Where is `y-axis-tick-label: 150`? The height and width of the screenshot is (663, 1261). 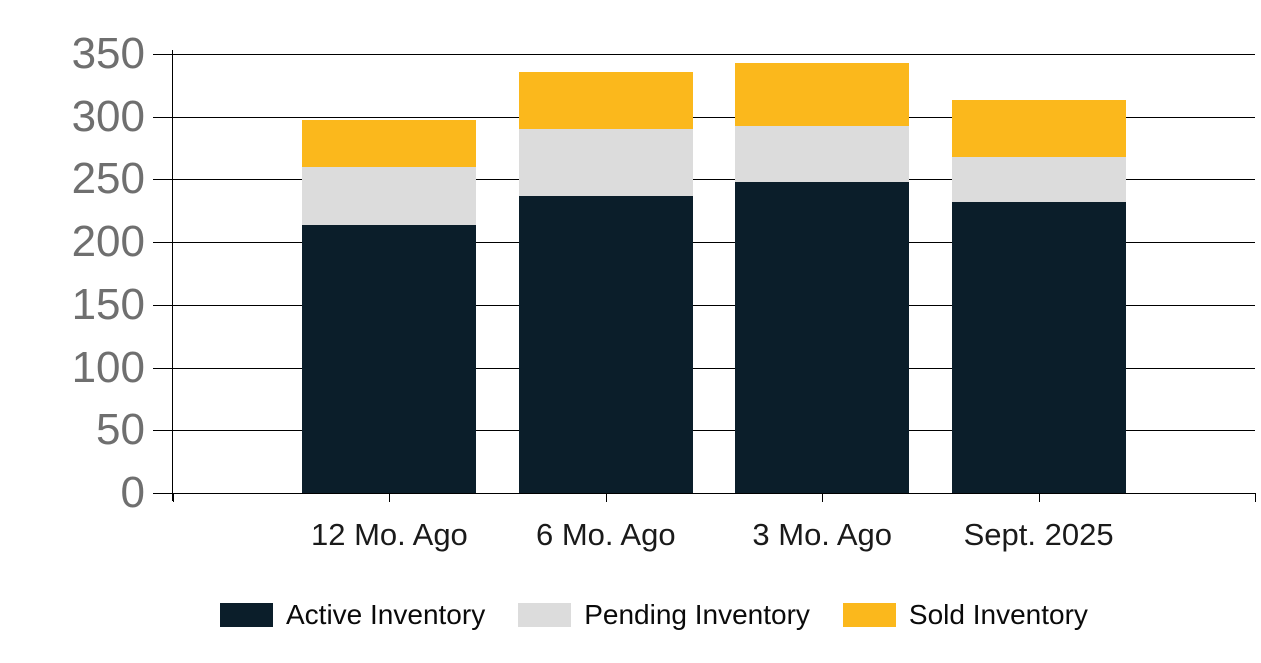
y-axis-tick-label: 150 is located at coordinates (108, 304).